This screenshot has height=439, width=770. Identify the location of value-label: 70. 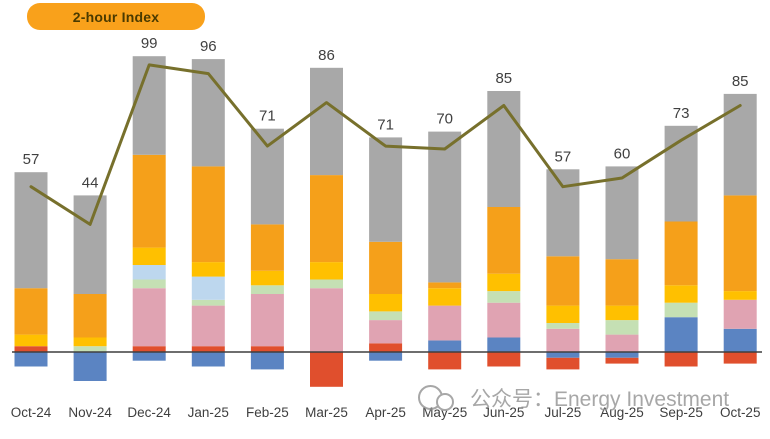
(444, 119).